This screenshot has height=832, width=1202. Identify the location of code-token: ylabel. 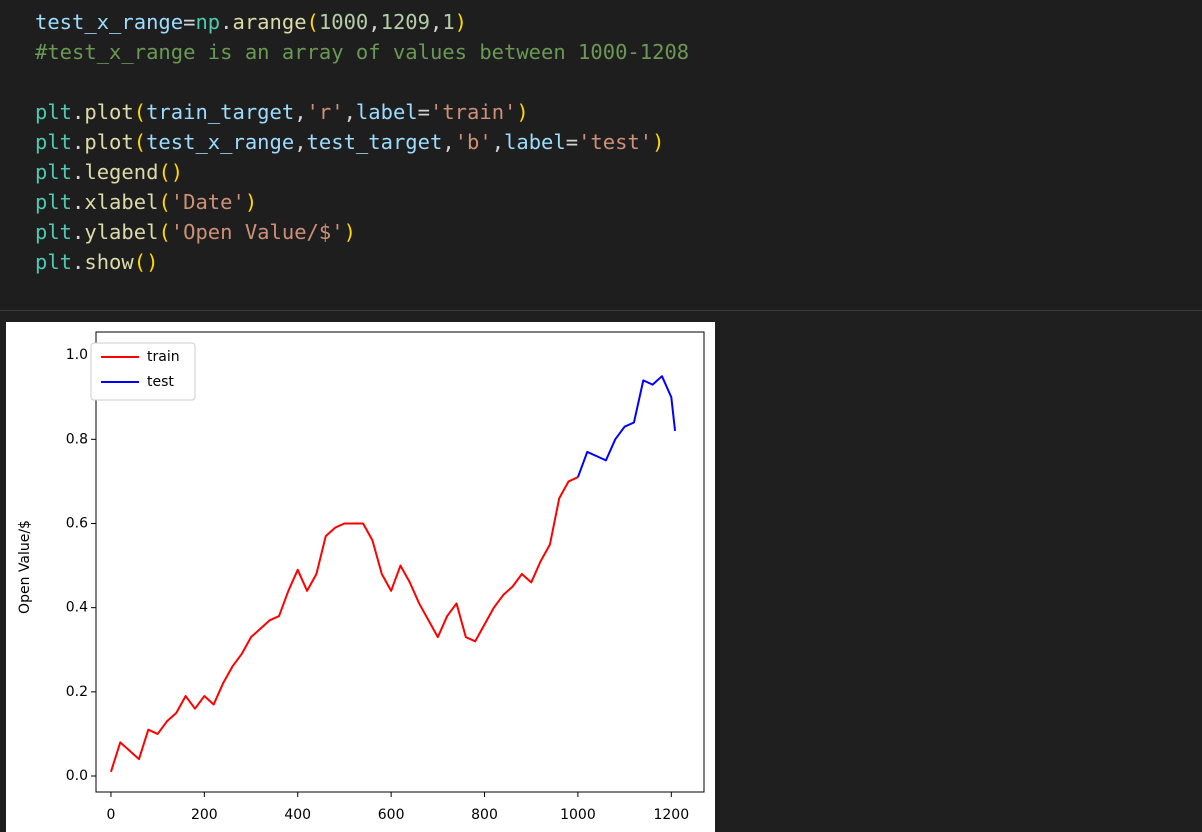
(121, 232).